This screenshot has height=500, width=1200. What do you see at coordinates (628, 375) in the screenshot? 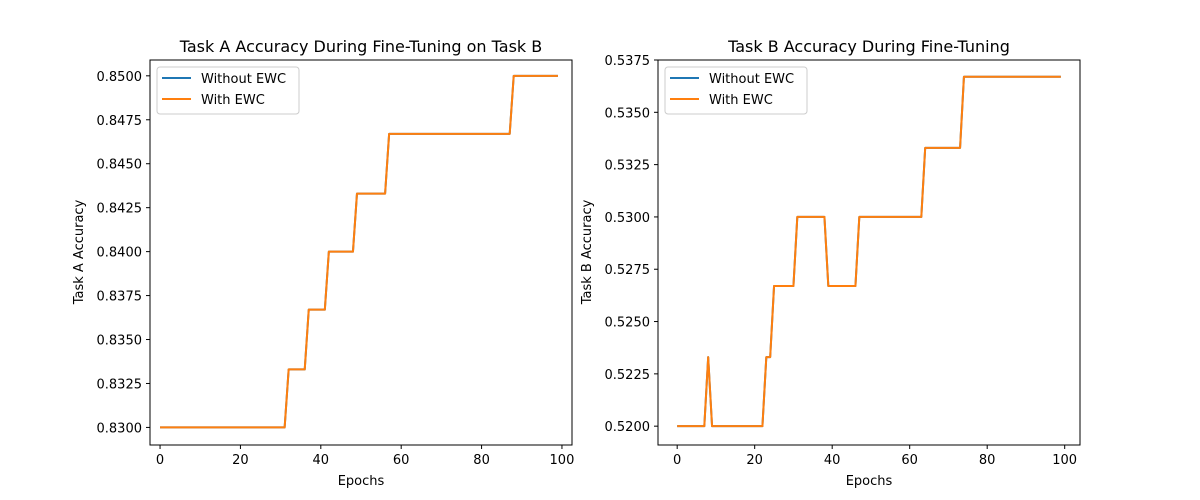
I see `y-tick-label: 0.5225` at bounding box center [628, 375].